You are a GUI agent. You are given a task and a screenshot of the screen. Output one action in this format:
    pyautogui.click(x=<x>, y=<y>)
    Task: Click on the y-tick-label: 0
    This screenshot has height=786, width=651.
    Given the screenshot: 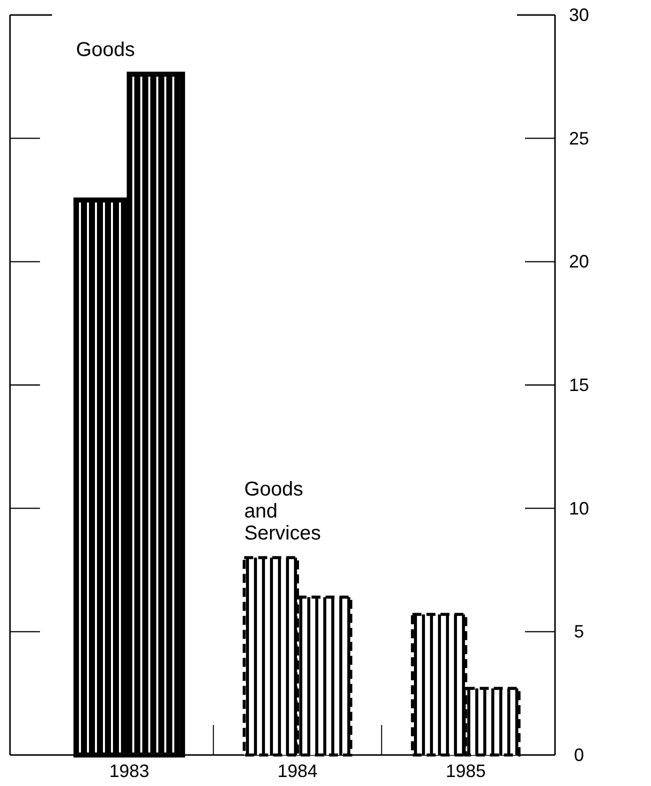 What is the action you would take?
    pyautogui.click(x=579, y=755)
    